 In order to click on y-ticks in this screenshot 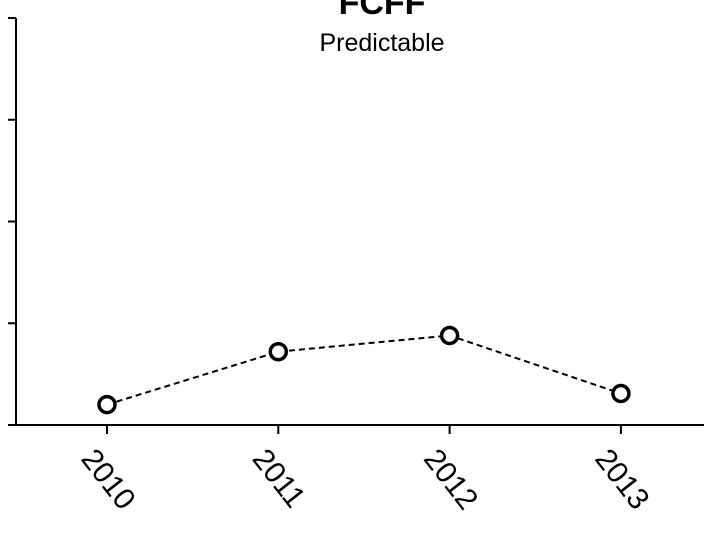, I will do `click(12, 171)`.